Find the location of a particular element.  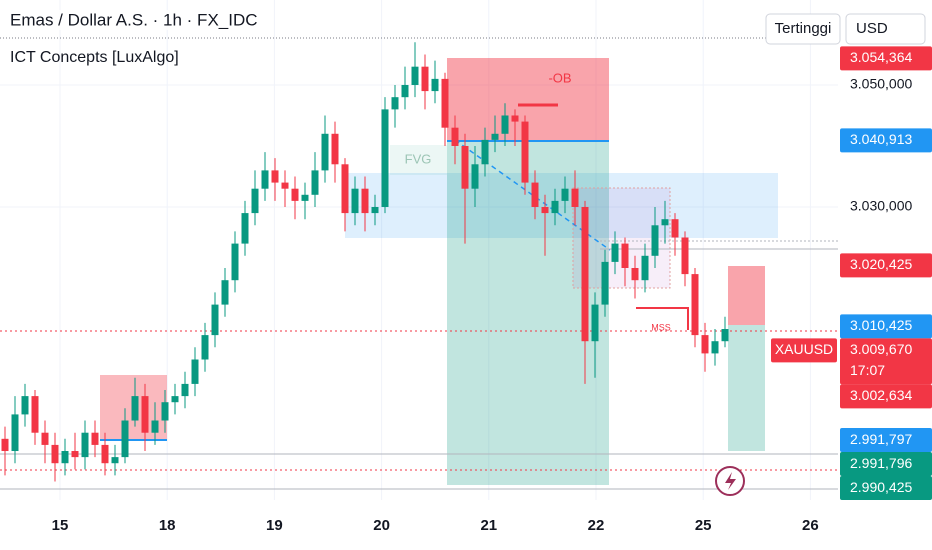

projection is located at coordinates (532, 195).